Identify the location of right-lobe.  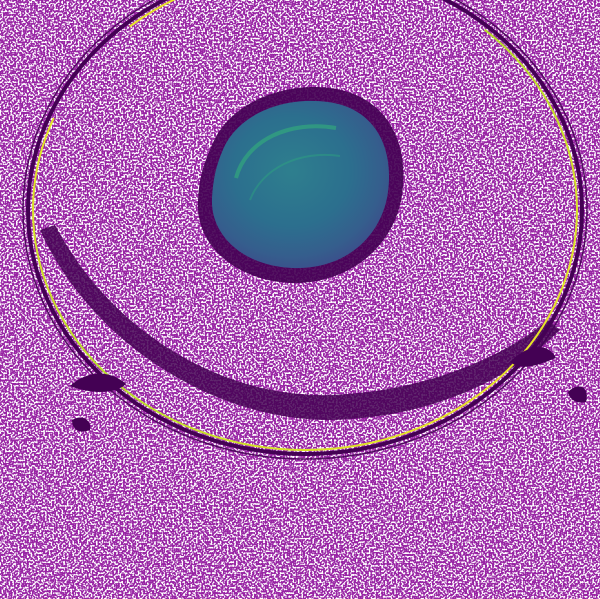
(533, 357).